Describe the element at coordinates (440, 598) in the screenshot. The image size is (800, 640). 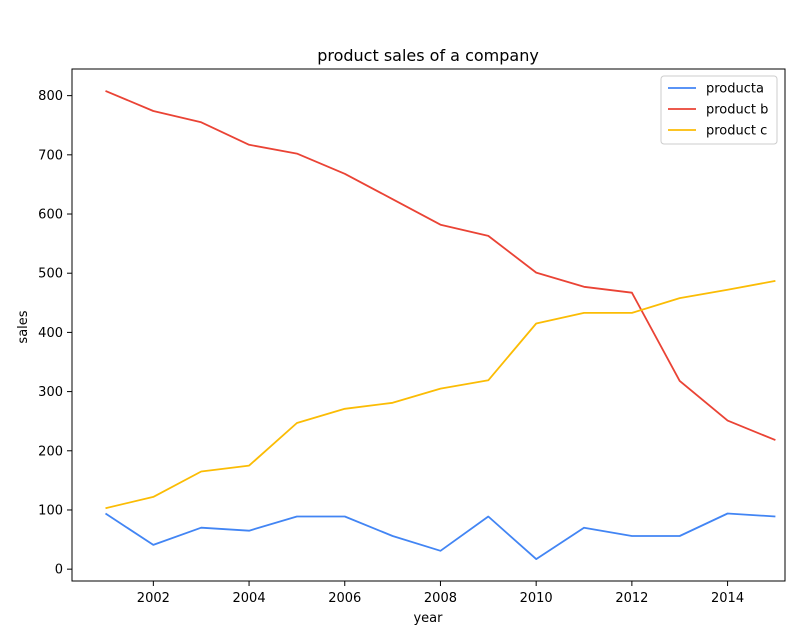
I see `x-tick-label: 2008` at that location.